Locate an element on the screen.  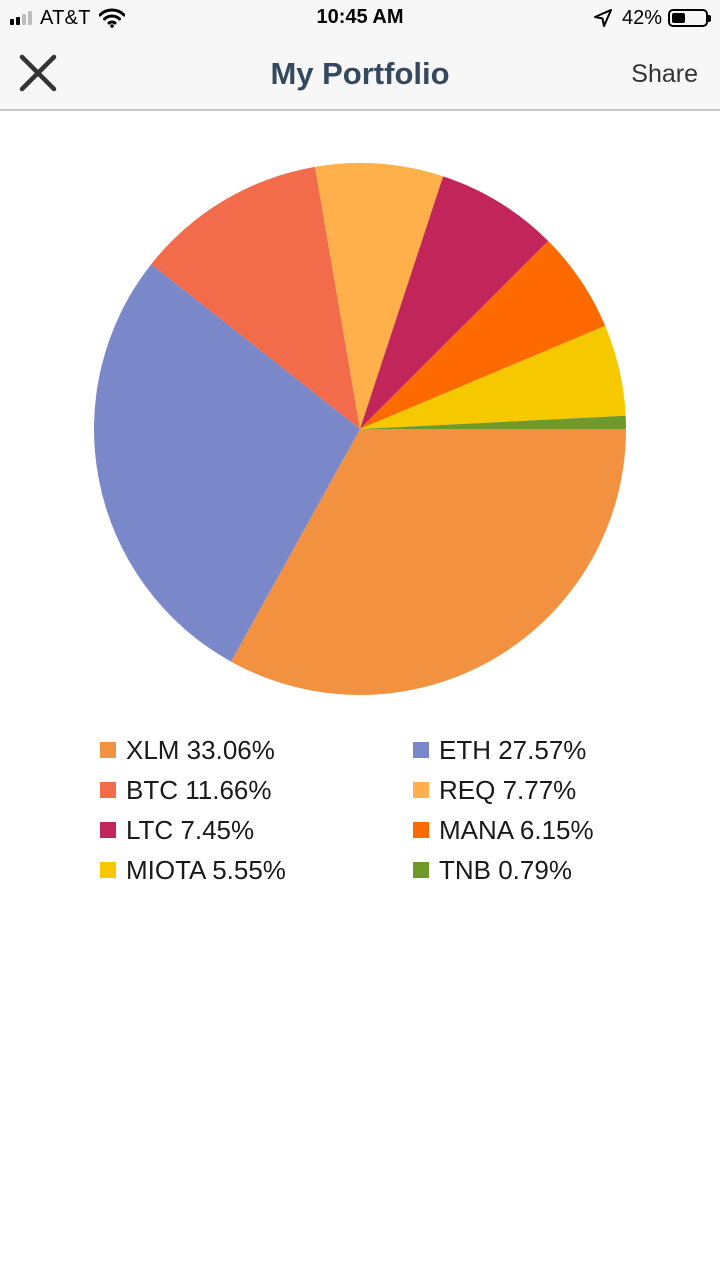
page-title: My Portfolio is located at coordinates (360, 73).